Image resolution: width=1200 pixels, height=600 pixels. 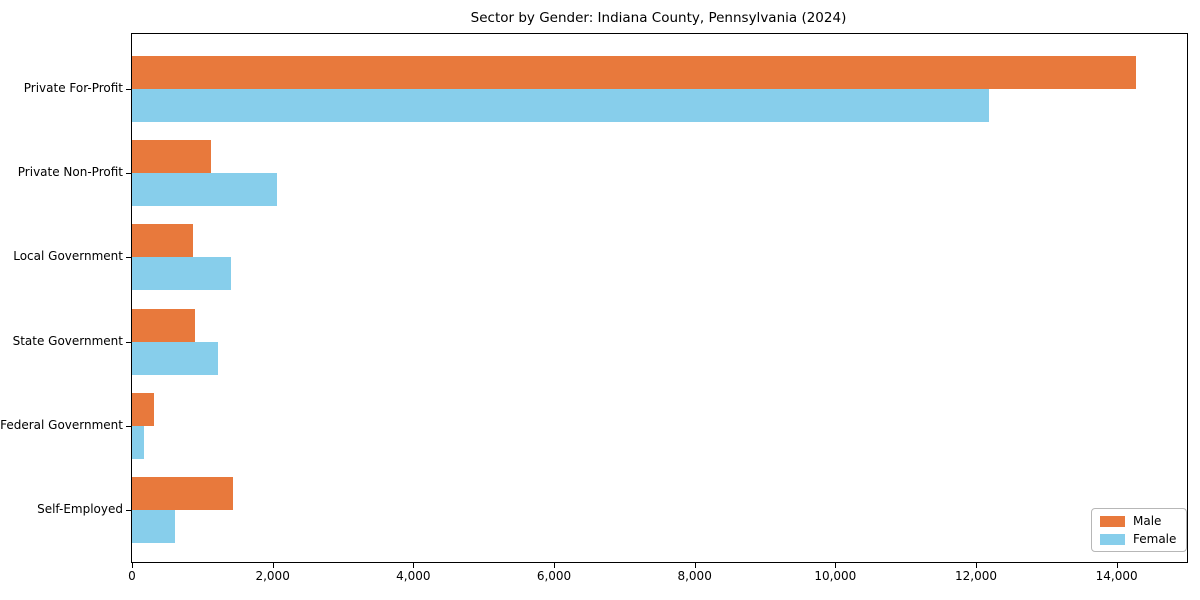 I want to click on legend-label-female: Female, so click(x=1155, y=539).